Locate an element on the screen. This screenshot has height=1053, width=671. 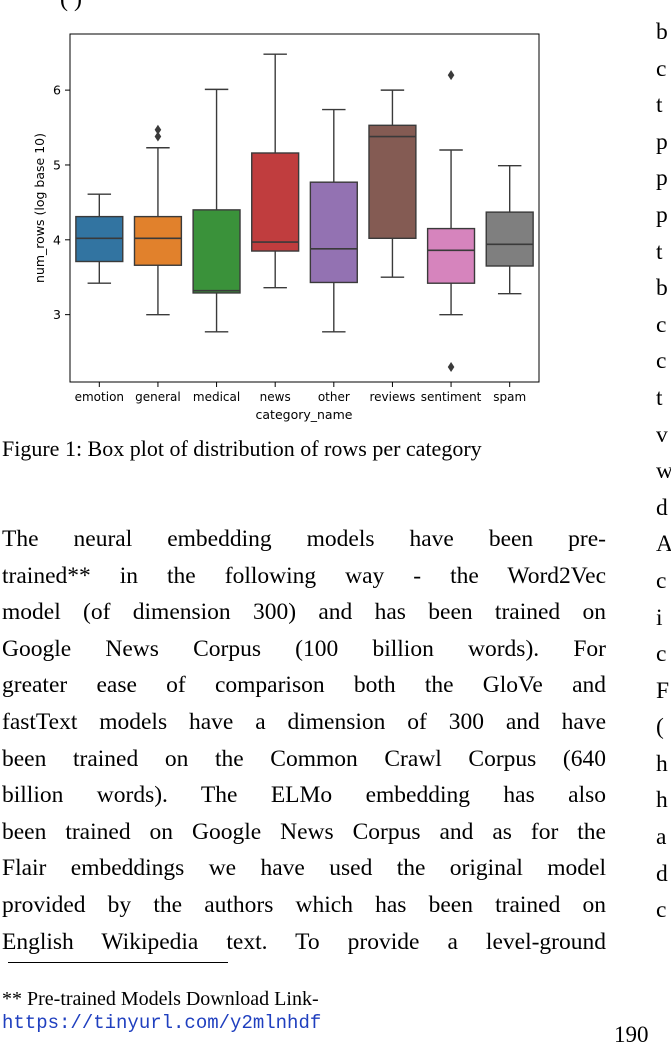
box-spam is located at coordinates (509, 230).